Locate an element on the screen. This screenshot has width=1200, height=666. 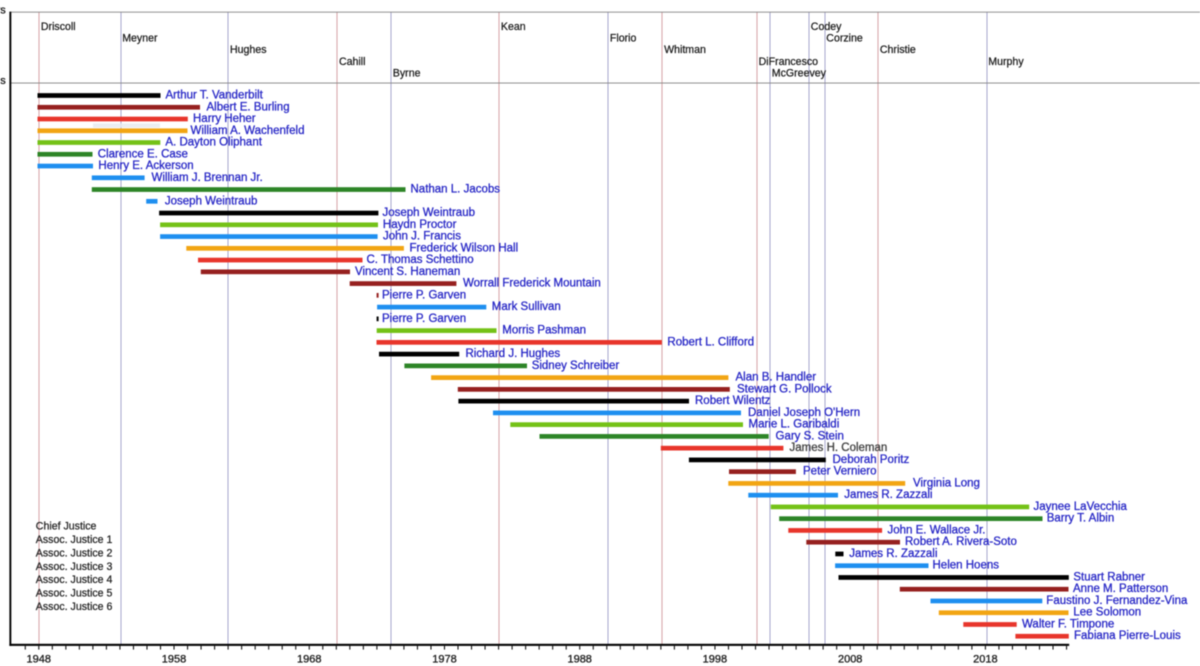
svg-text: William A. Wachenfeld is located at coordinates (248, 131).